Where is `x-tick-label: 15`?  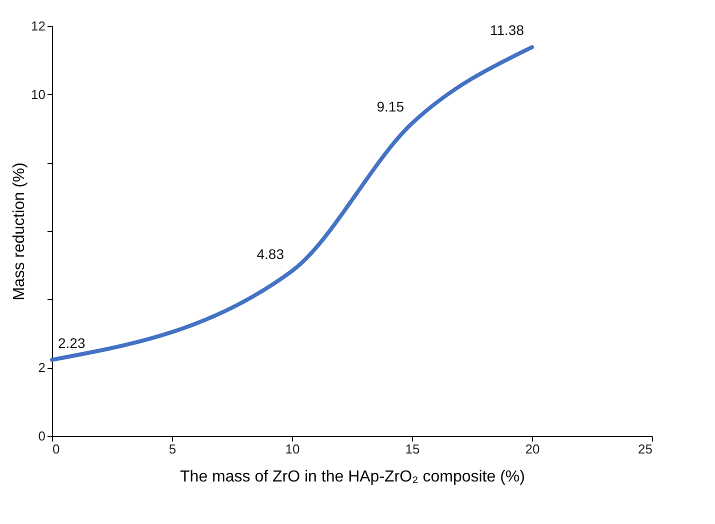 x-tick-label: 15 is located at coordinates (412, 449).